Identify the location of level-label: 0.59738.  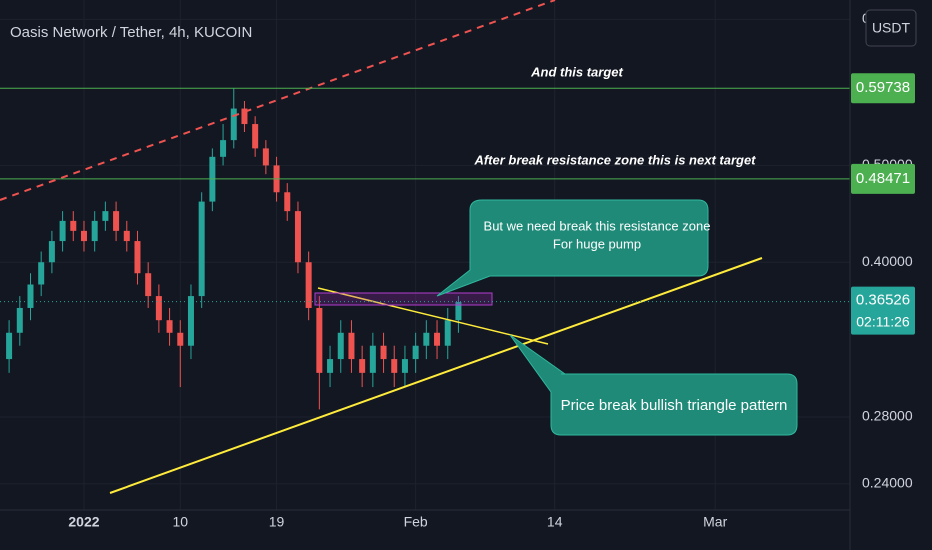
(883, 87).